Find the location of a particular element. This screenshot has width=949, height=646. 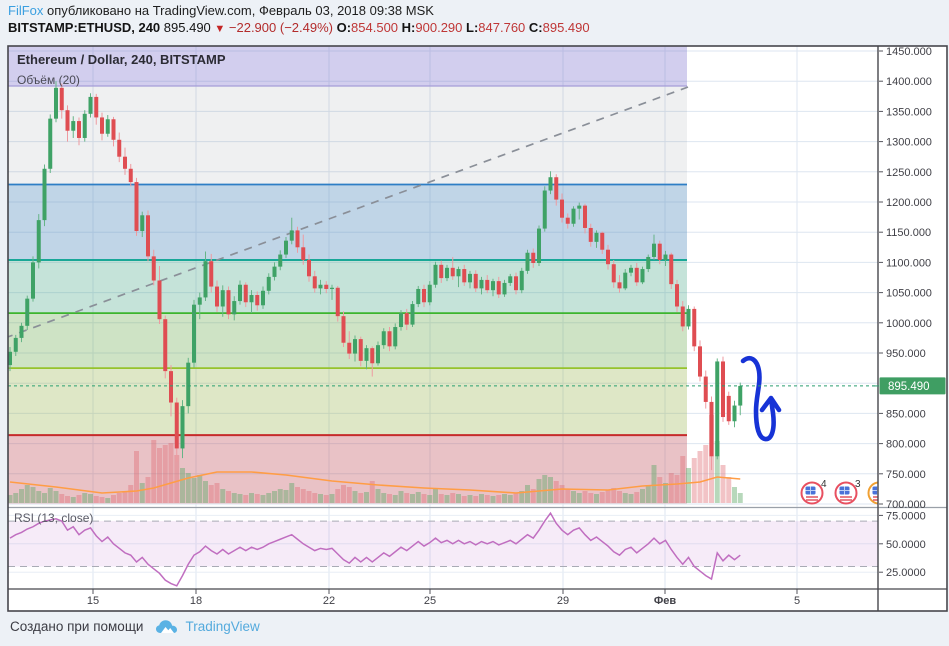

drawn-arrow is located at coordinates (758, 399).